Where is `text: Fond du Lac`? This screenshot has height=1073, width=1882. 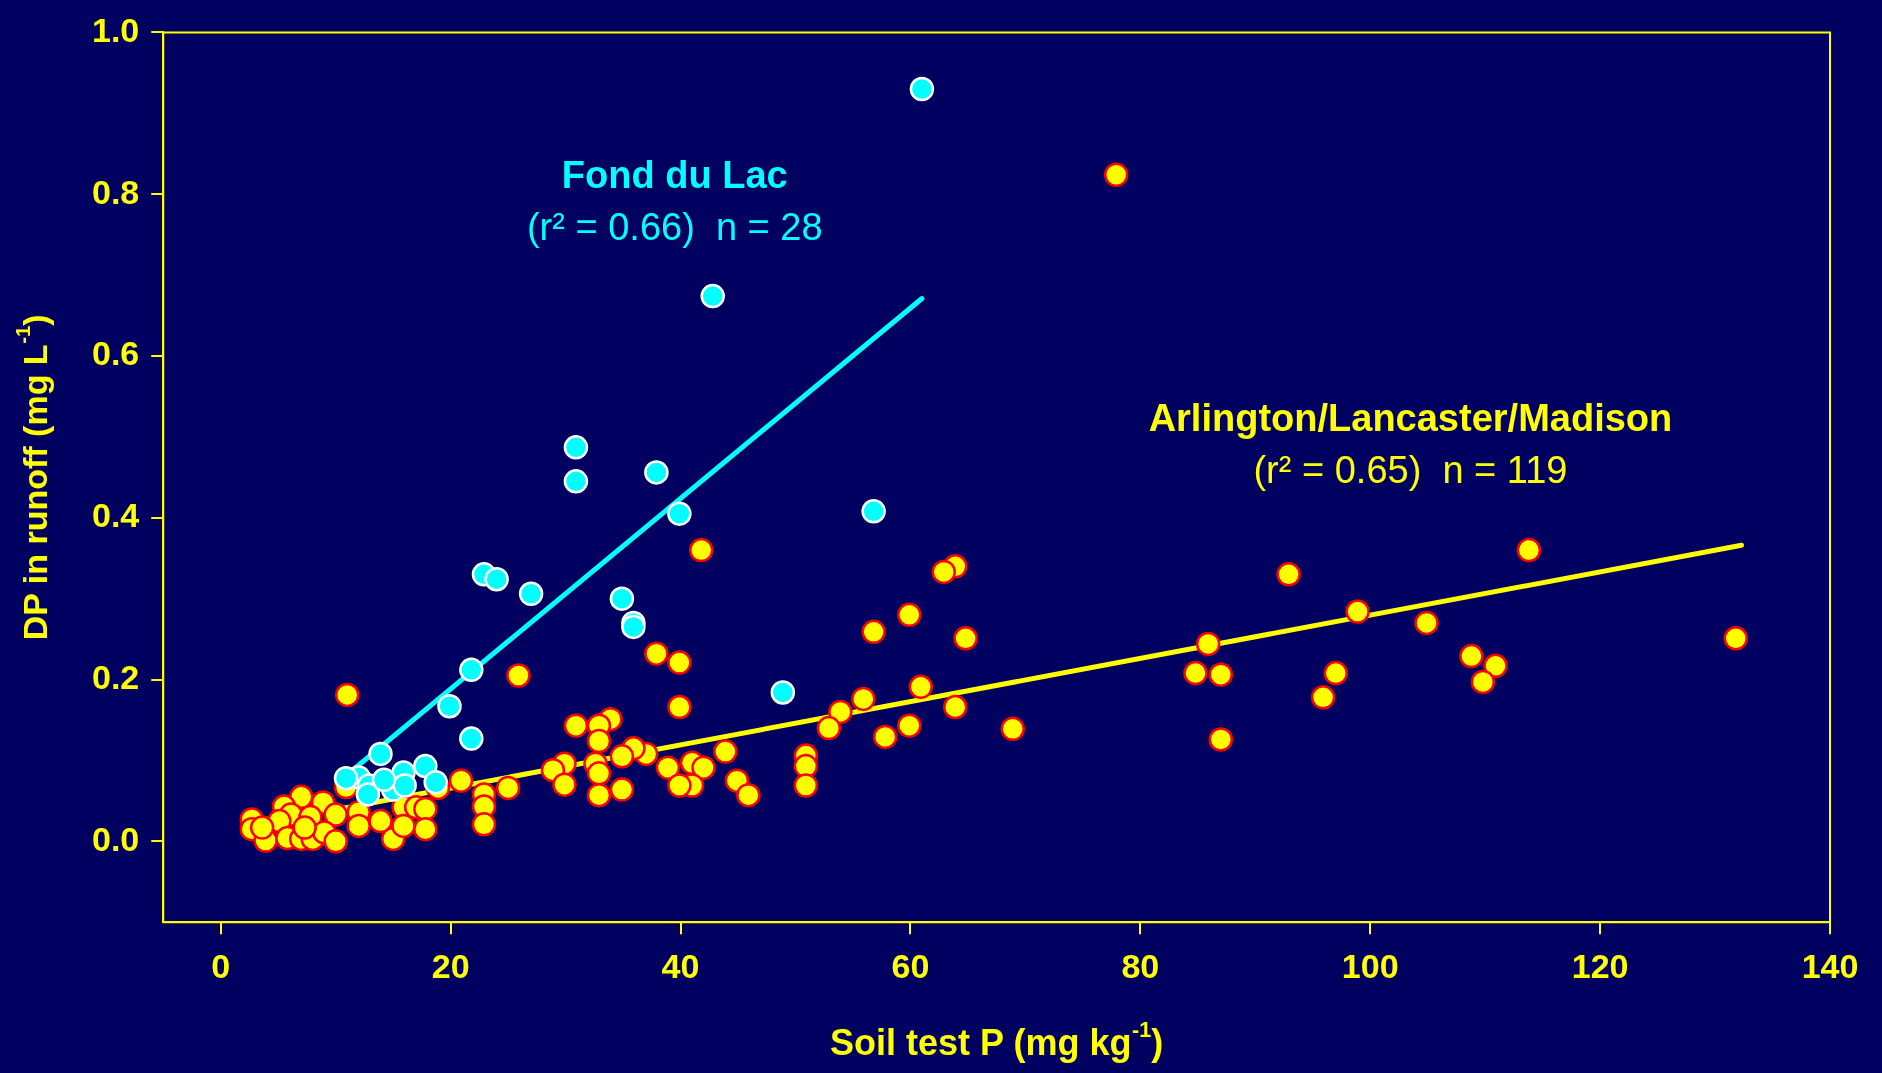 text: Fond du Lac is located at coordinates (674, 175).